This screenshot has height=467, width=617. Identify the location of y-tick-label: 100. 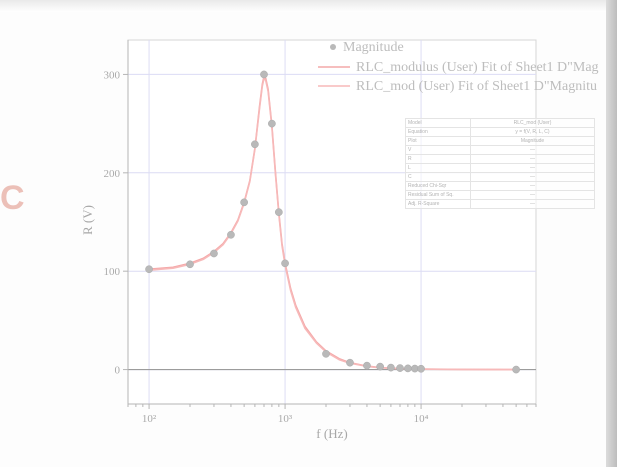
(112, 272).